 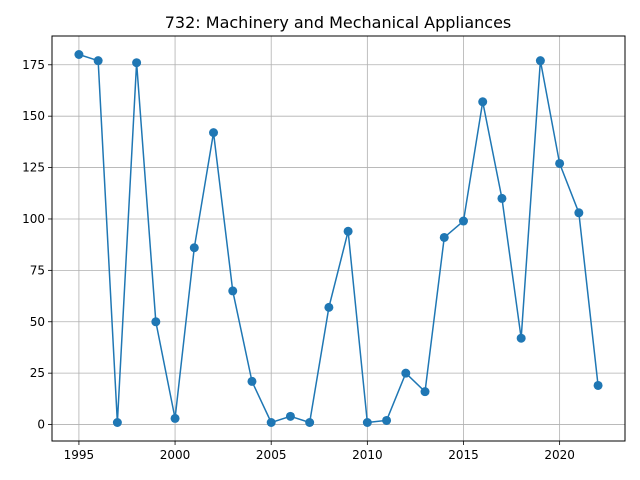 What do you see at coordinates (338, 22) in the screenshot?
I see `chart-title: 732: Machinery and Mechanical Appliances` at bounding box center [338, 22].